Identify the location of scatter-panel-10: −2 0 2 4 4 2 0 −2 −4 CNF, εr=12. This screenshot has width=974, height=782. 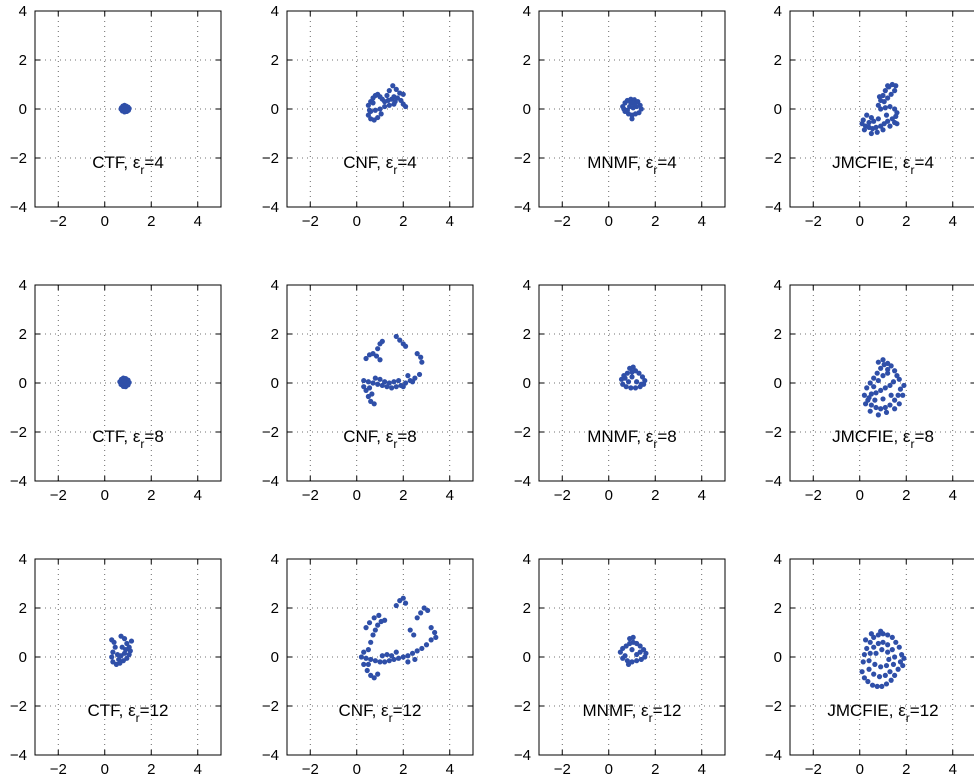
(368, 664).